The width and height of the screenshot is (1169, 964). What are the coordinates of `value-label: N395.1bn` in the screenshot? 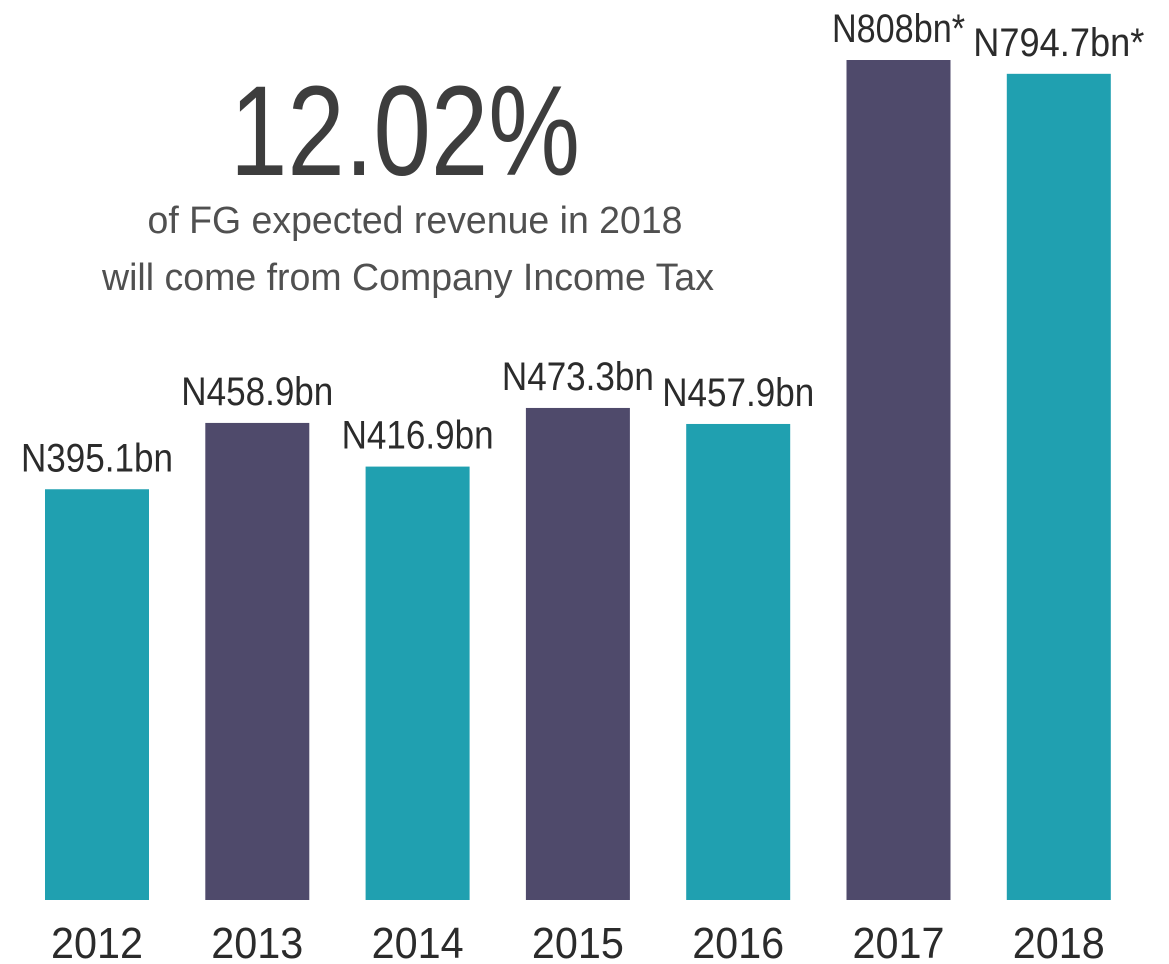 It's located at (97, 458).